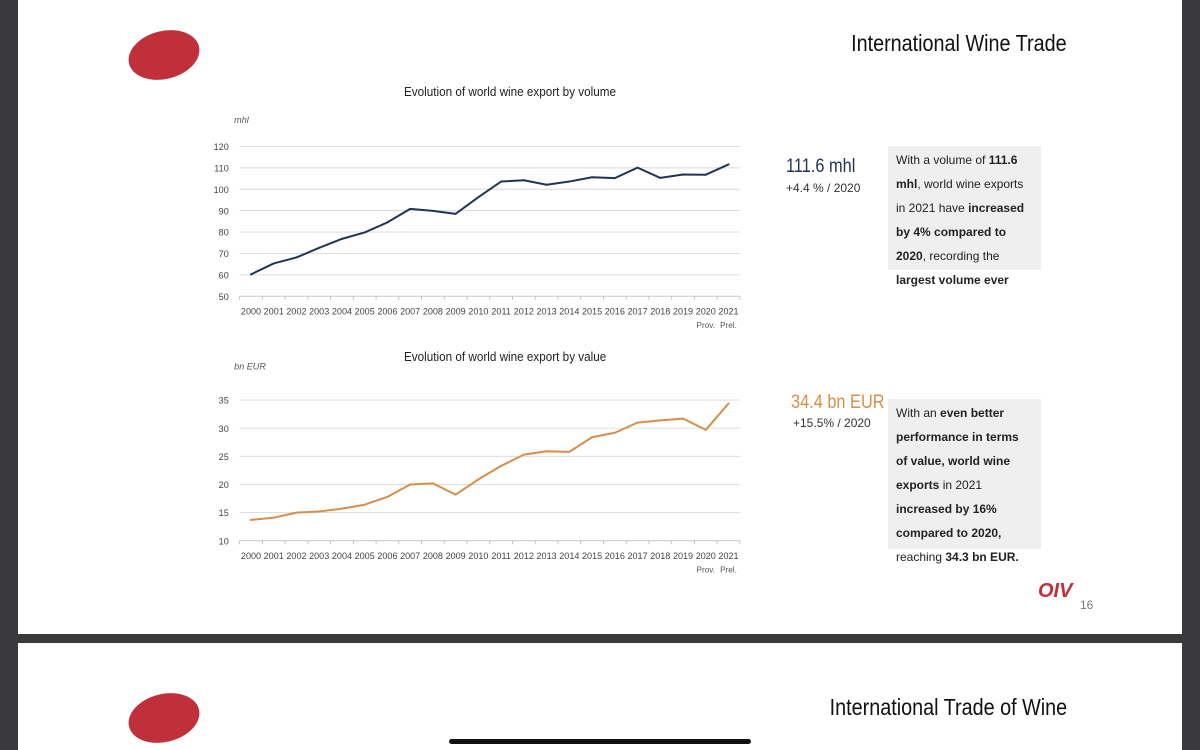 The image size is (1200, 750). What do you see at coordinates (960, 232) in the screenshot?
I see `volume-note-run-3: increased by 4% compared to 2020` at bounding box center [960, 232].